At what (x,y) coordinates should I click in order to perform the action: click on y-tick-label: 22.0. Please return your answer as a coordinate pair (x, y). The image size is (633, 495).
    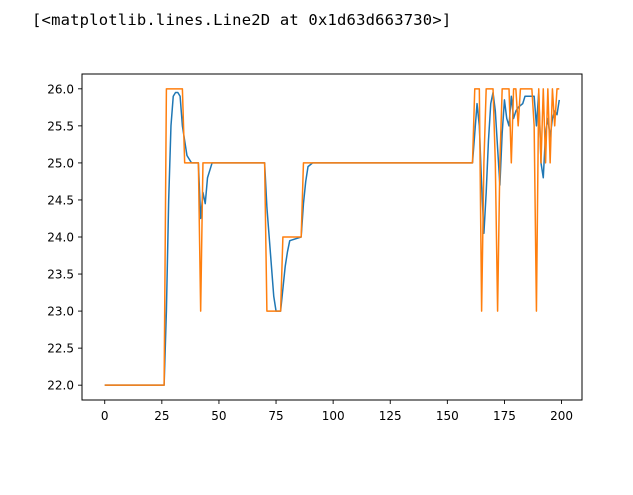
    Looking at the image, I should click on (60, 386).